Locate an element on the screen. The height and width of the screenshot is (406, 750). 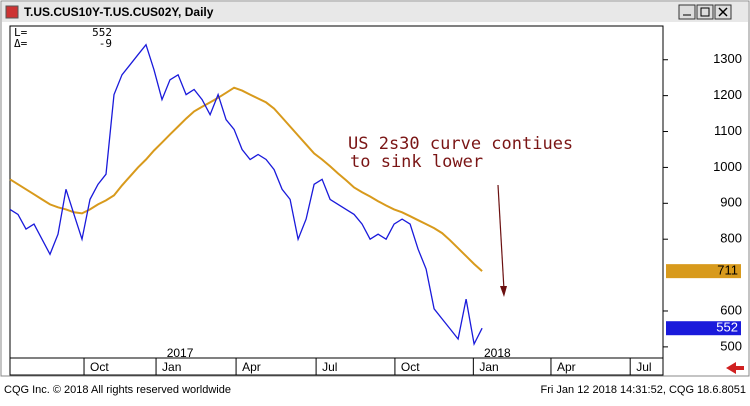
window-icon is located at coordinates (12, 12).